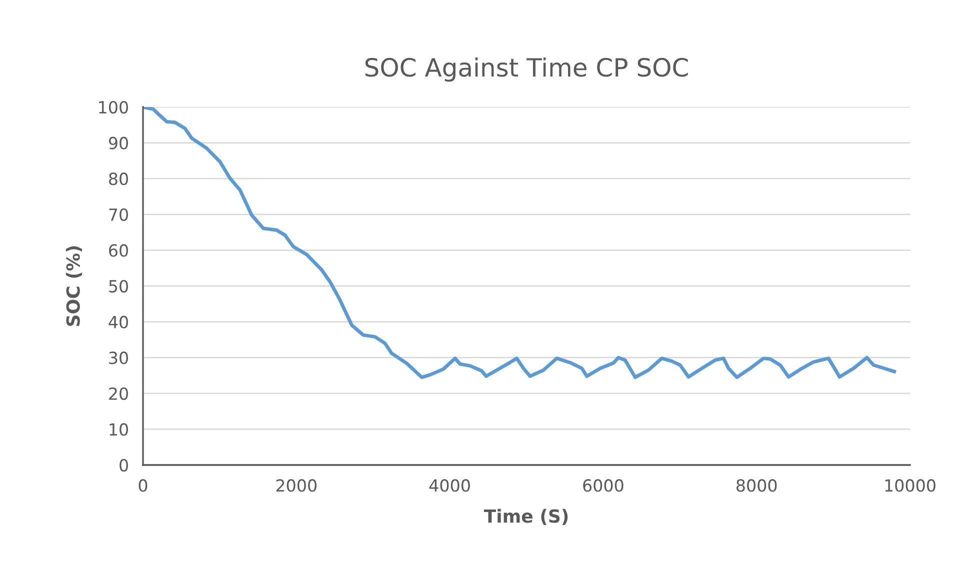  I want to click on x-tick-label: 4000, so click(449, 485).